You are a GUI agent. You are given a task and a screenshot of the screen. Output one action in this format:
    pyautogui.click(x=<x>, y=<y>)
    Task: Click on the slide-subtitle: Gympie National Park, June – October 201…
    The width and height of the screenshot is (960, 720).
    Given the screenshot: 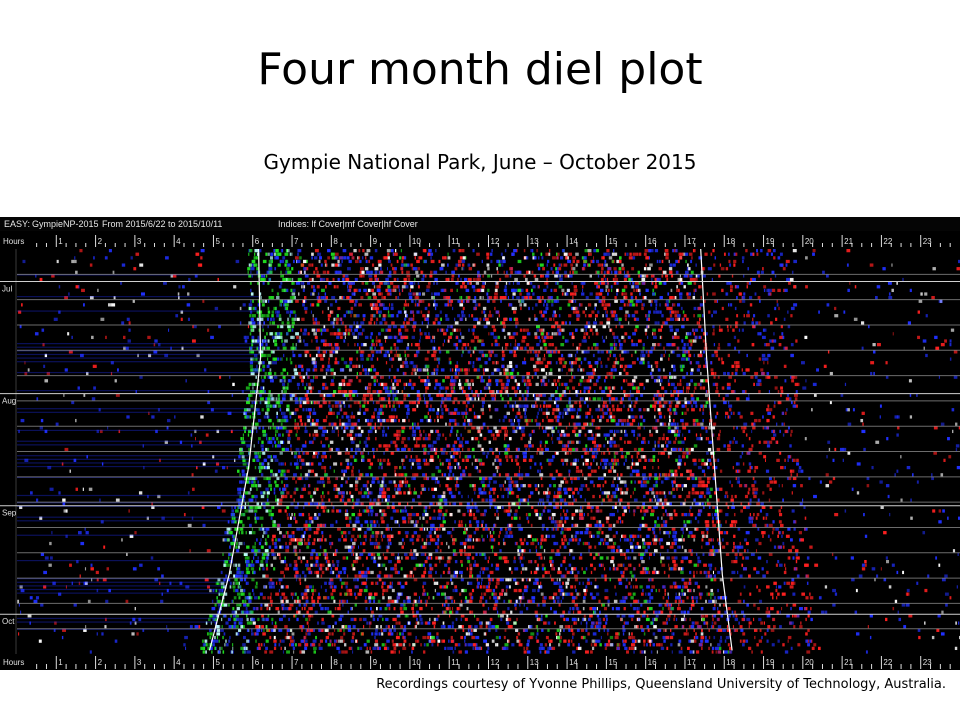 What is the action you would take?
    pyautogui.click(x=480, y=162)
    